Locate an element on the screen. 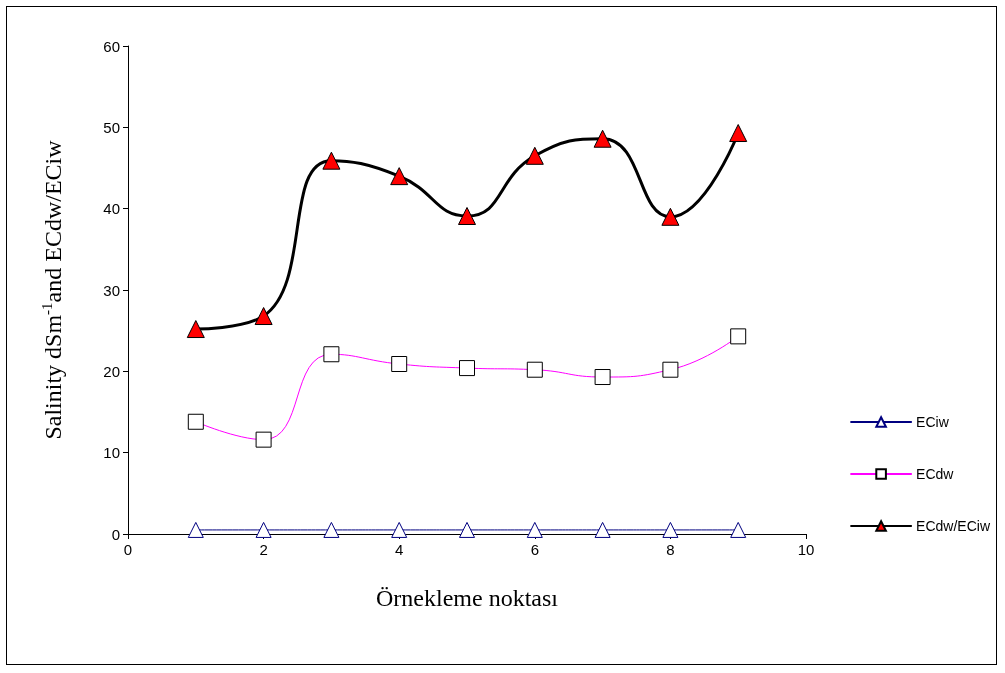  legend-label: ECiw is located at coordinates (933, 422).